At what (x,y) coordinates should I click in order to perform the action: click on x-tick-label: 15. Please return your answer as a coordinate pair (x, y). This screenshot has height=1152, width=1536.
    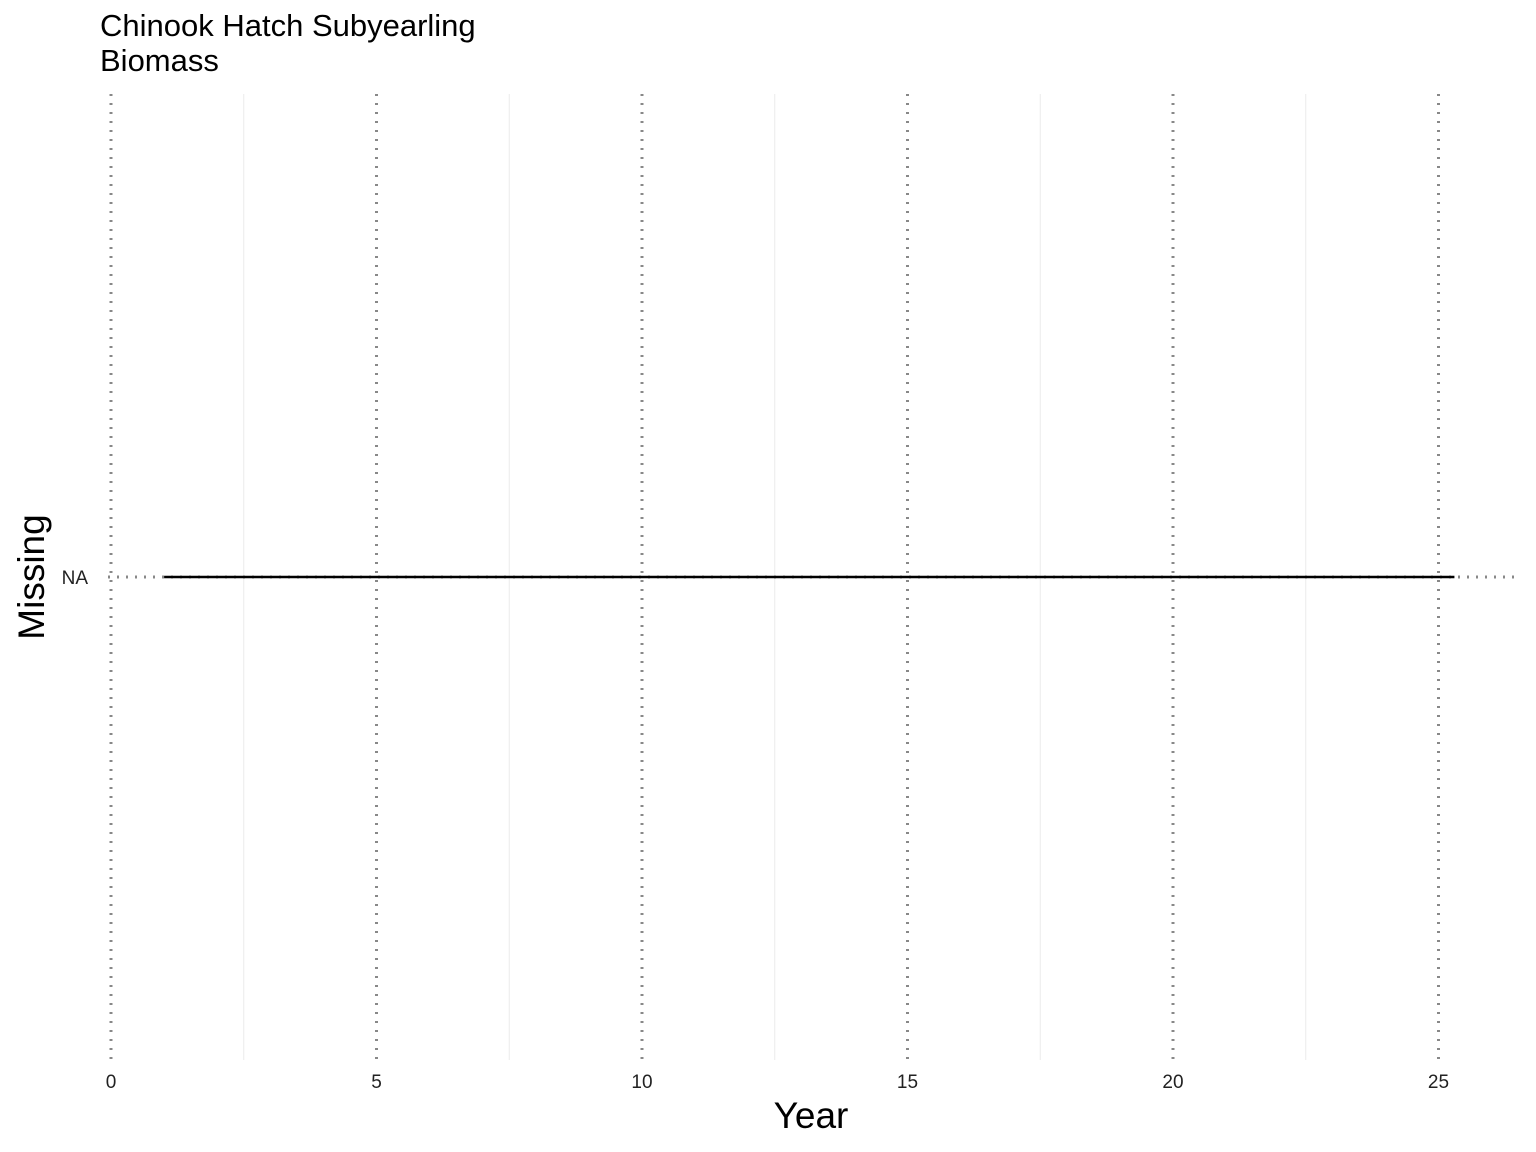
    Looking at the image, I should click on (907, 1082).